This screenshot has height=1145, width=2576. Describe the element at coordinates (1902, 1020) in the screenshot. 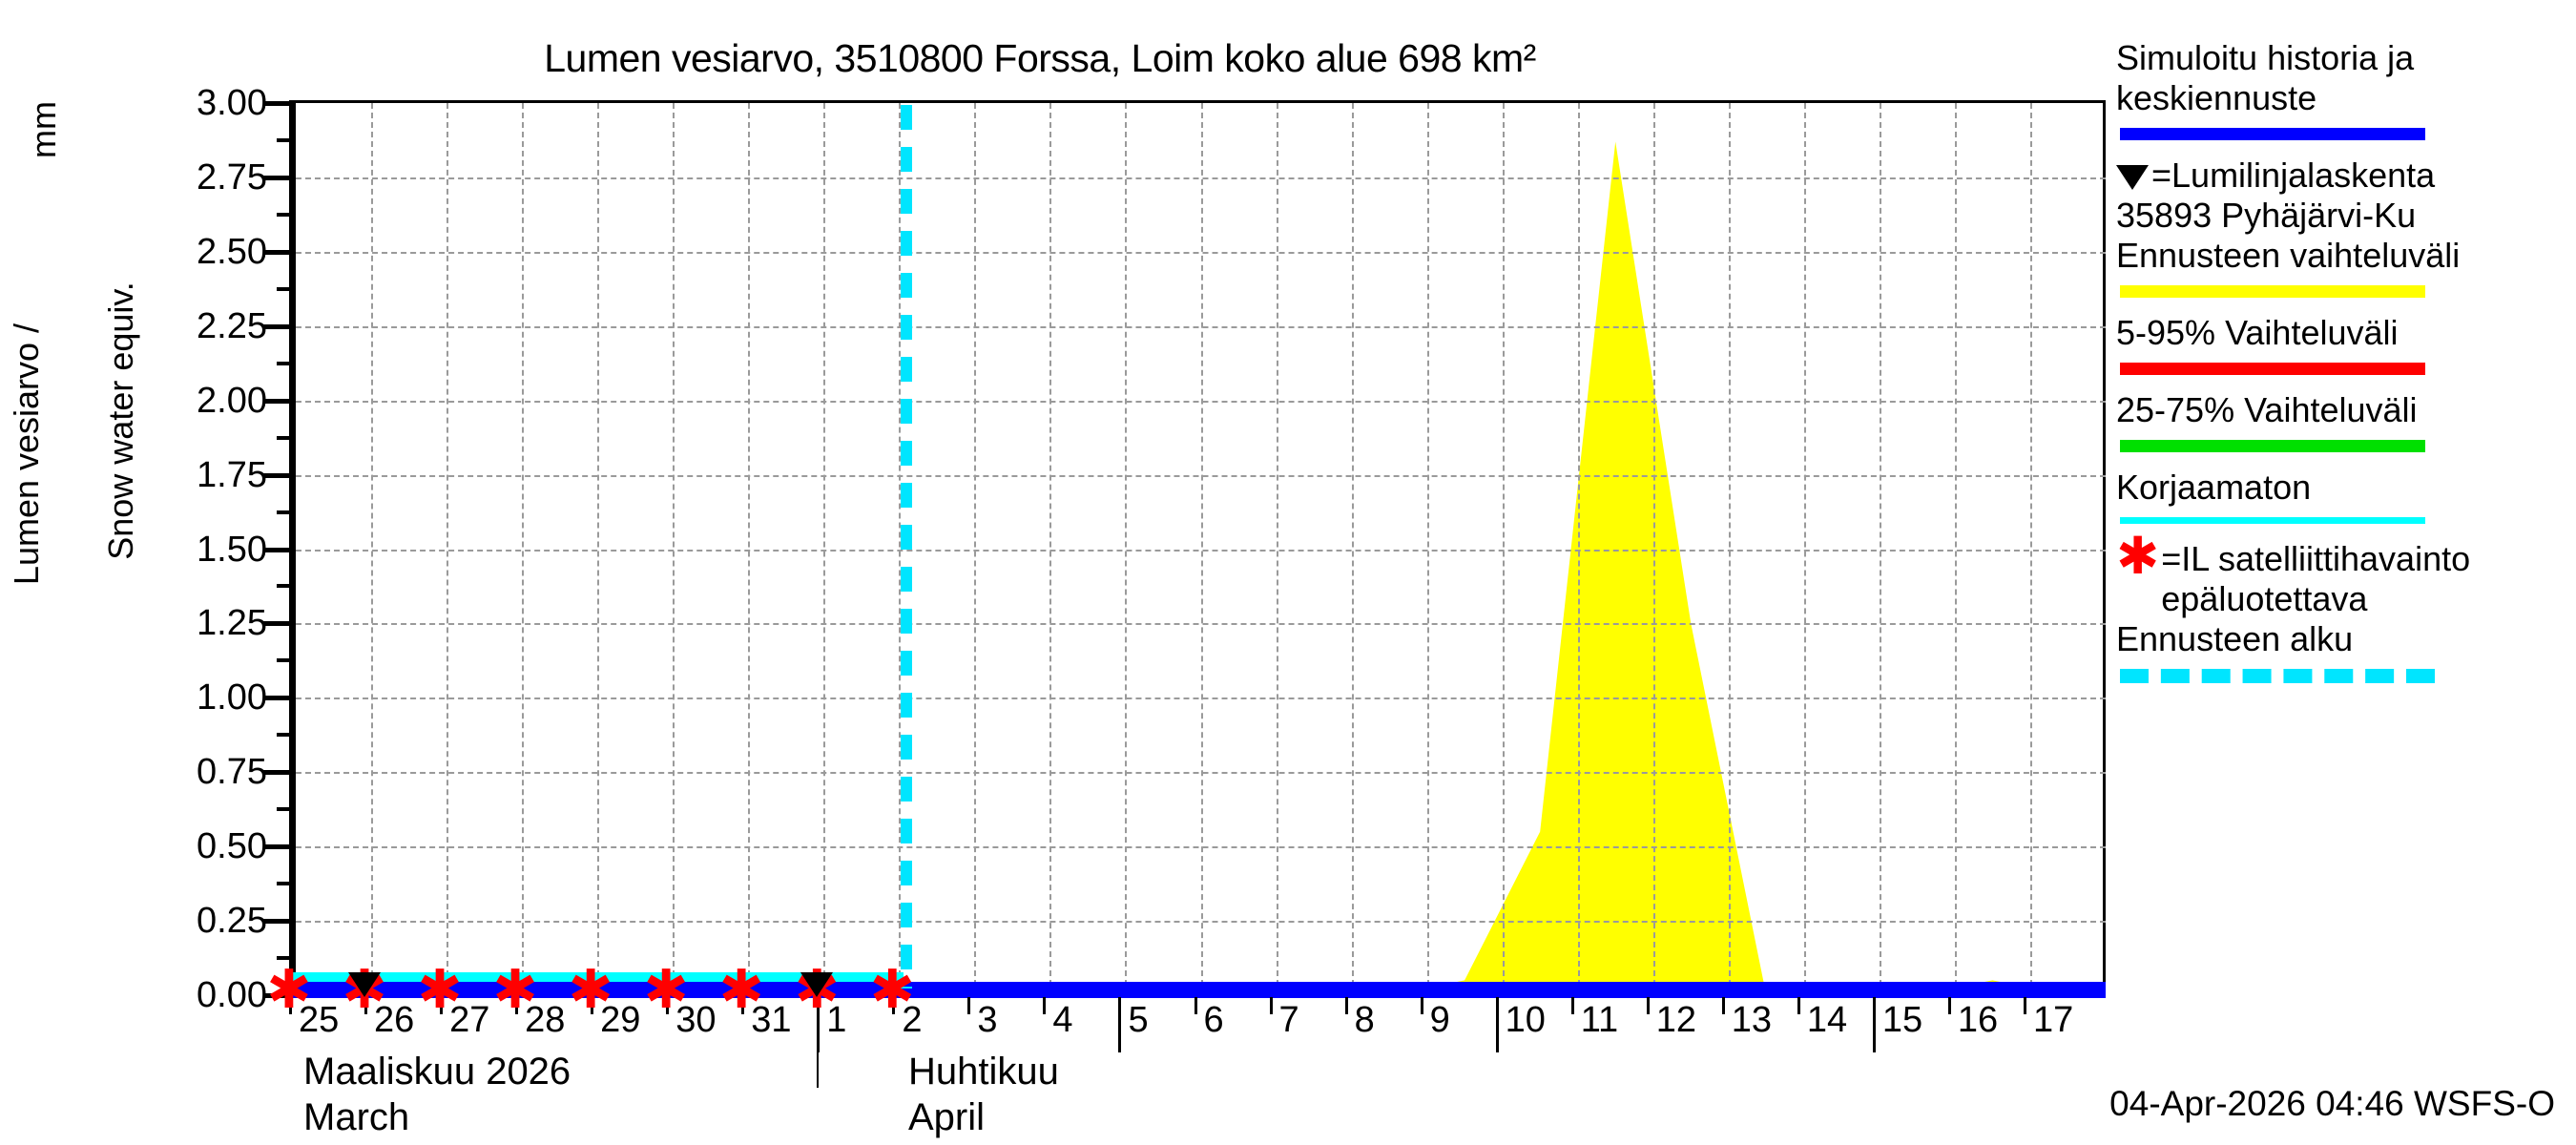

I see `x-axis-tick-label: 15` at that location.